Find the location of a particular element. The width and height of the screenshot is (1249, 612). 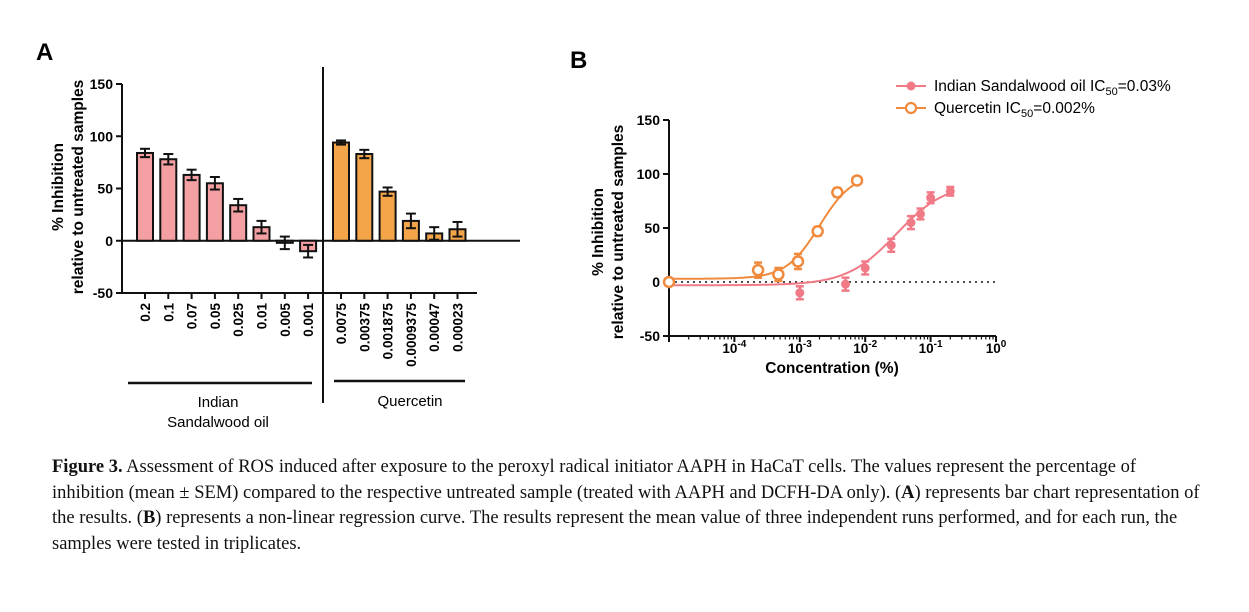

panel-b-x-tick-label: 10⁻² is located at coordinates (865, 347).